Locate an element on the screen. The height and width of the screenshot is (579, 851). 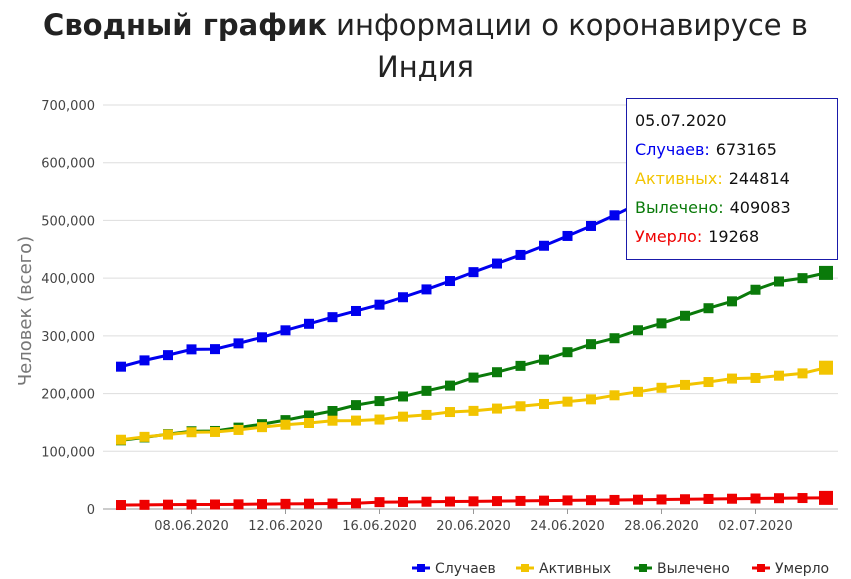
legend-item: Вылечено is located at coordinates (682, 569).